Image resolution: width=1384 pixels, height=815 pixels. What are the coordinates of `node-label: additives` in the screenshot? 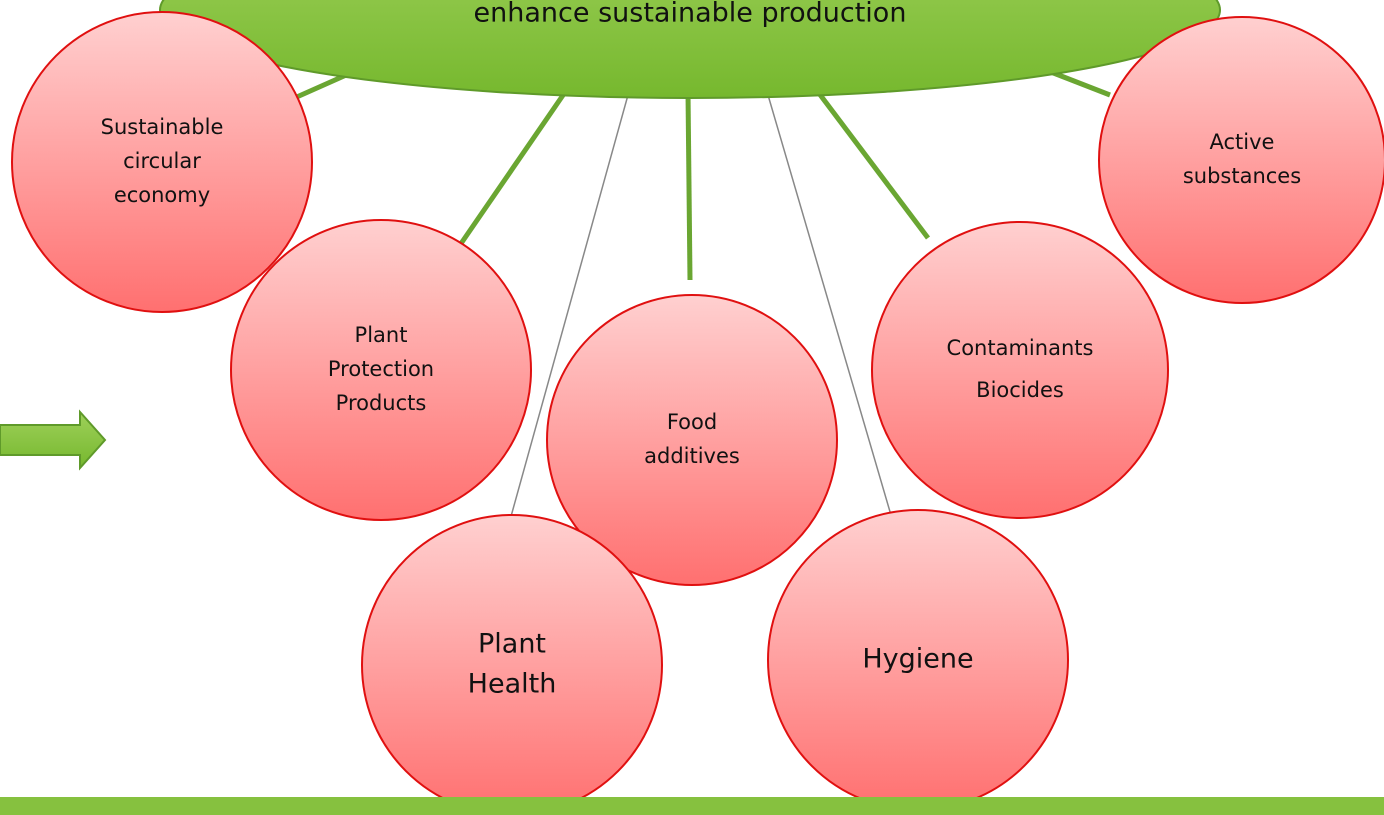 It's located at (692, 456).